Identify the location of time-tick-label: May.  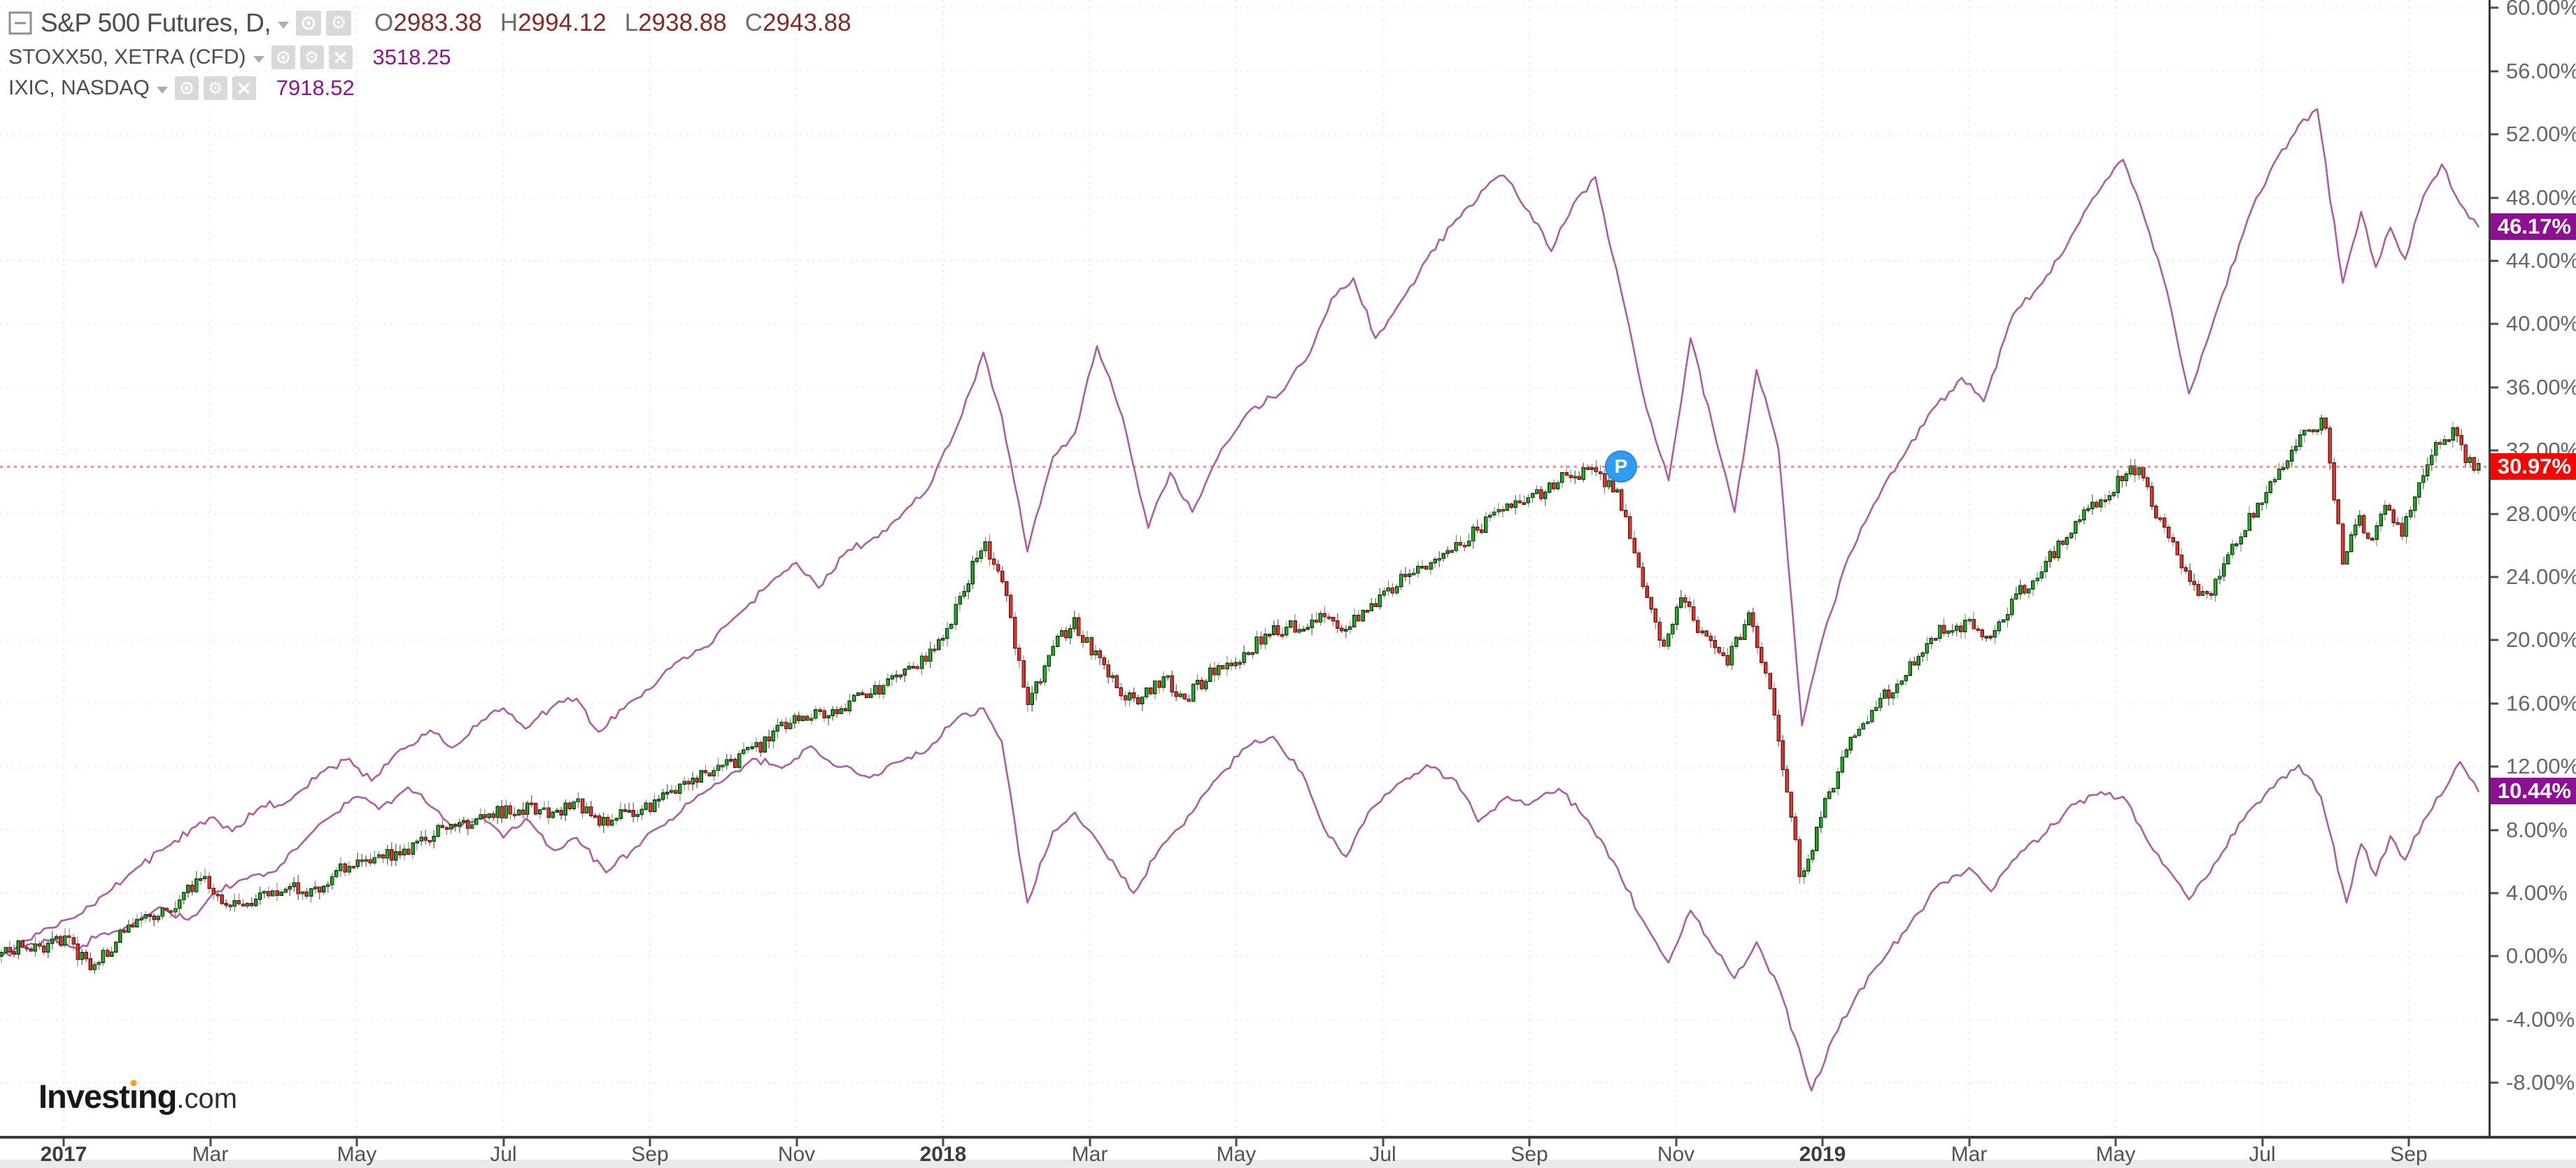
(357, 1155).